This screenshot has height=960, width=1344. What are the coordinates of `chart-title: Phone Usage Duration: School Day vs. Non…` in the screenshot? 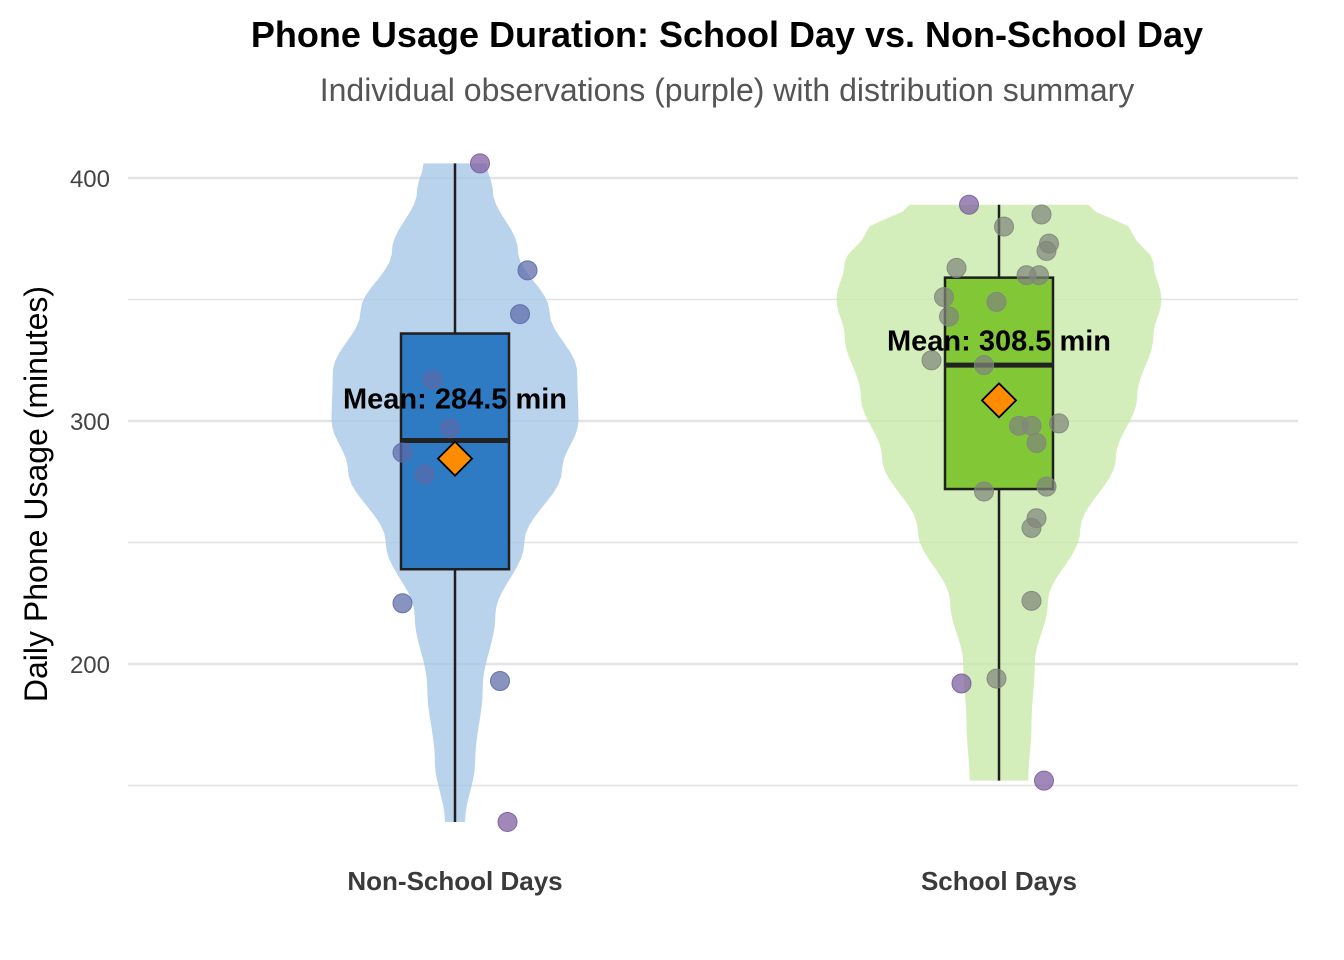 It's located at (727, 34).